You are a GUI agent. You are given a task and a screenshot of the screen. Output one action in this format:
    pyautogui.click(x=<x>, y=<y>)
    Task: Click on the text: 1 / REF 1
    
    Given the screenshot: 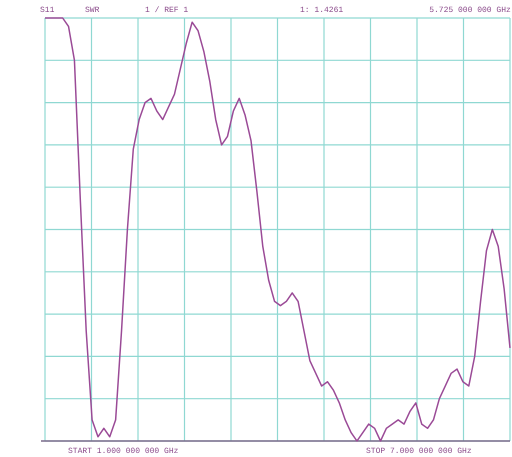 What is the action you would take?
    pyautogui.click(x=166, y=10)
    